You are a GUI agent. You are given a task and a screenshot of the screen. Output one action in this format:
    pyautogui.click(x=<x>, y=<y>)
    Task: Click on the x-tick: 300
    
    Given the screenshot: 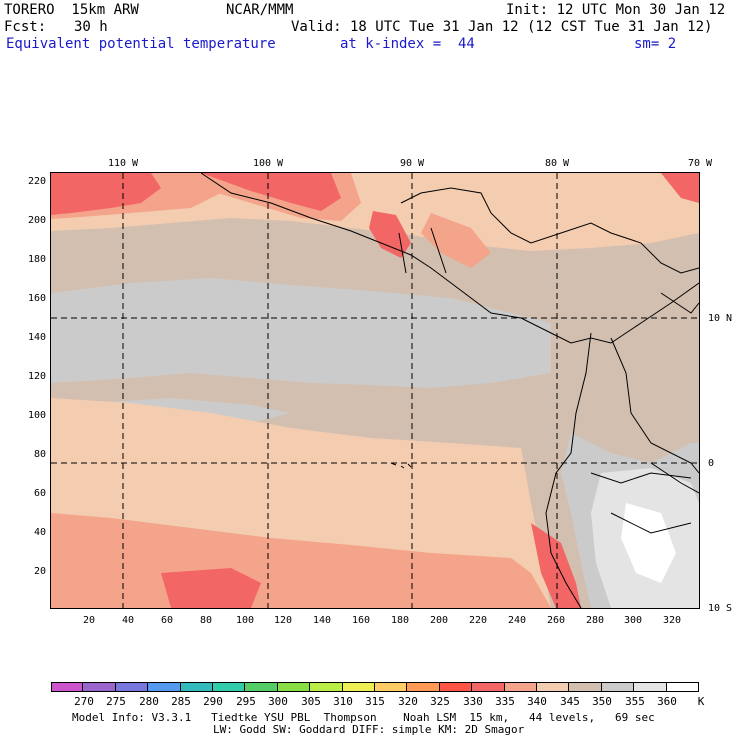 What is the action you would take?
    pyautogui.click(x=633, y=620)
    